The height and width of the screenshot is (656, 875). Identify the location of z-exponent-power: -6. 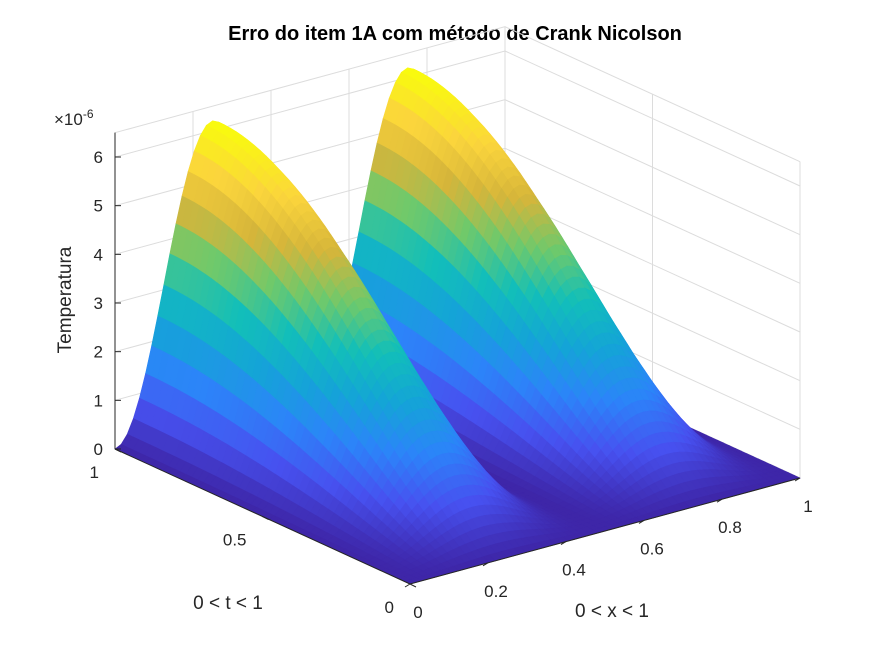
(88, 114).